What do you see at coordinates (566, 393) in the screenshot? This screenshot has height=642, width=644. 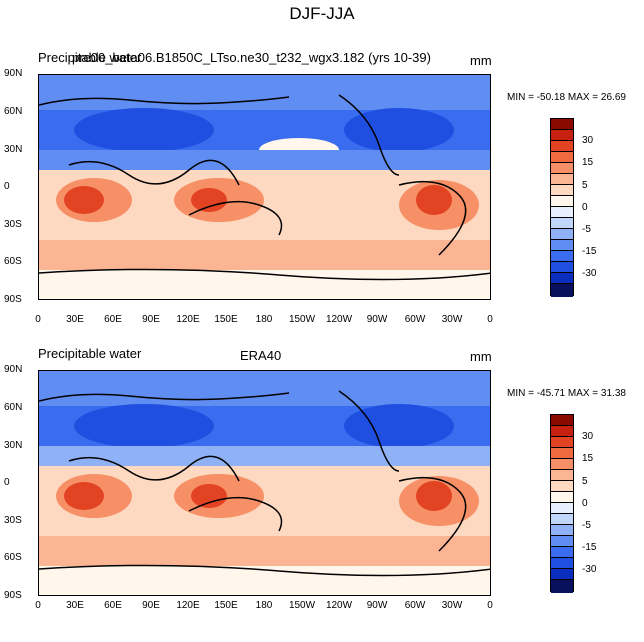 I see `panel-min-max: MIN = -45.71 MAX = 31.38` at bounding box center [566, 393].